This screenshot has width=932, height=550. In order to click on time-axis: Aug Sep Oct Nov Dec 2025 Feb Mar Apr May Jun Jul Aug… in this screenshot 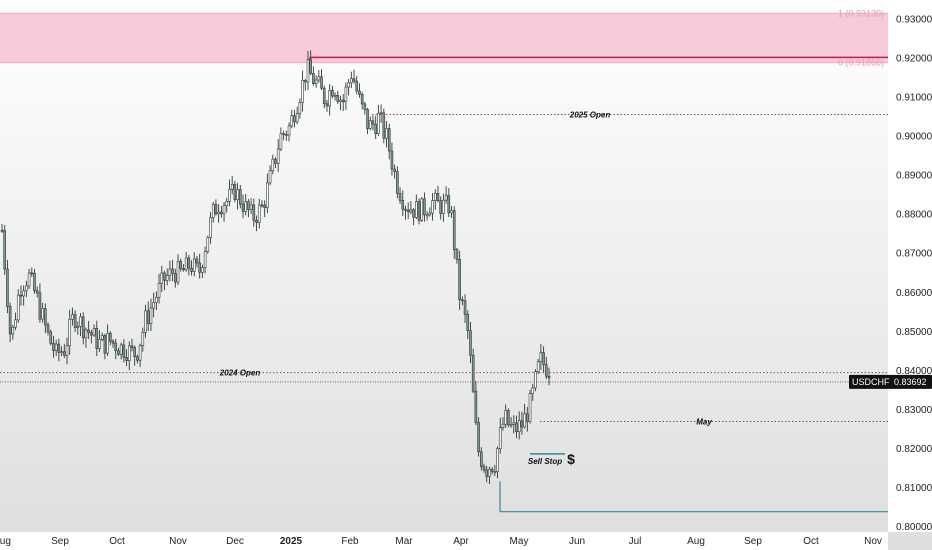, I will do `click(441, 541)`.